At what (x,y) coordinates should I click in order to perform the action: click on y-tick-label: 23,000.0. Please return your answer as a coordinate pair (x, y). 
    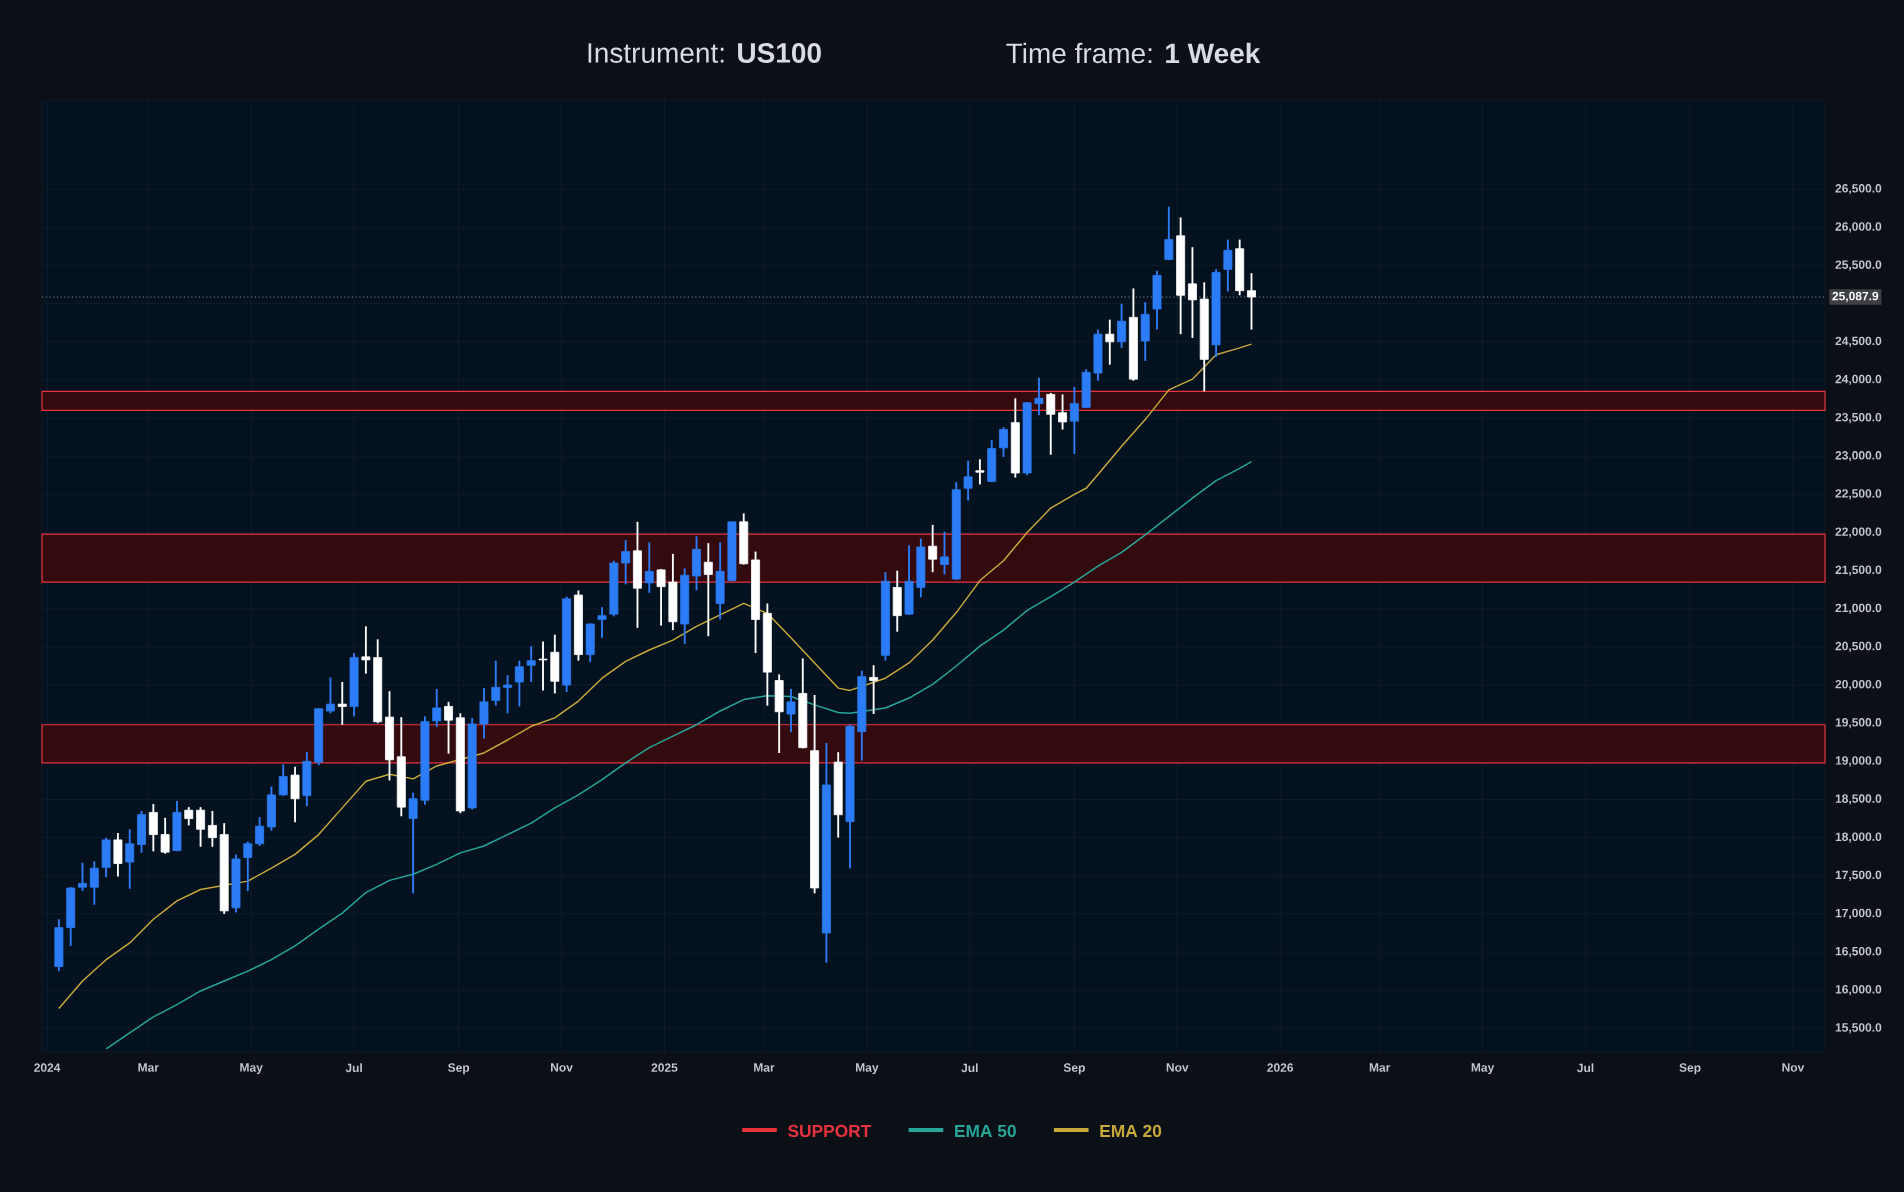
    Looking at the image, I should click on (1858, 456).